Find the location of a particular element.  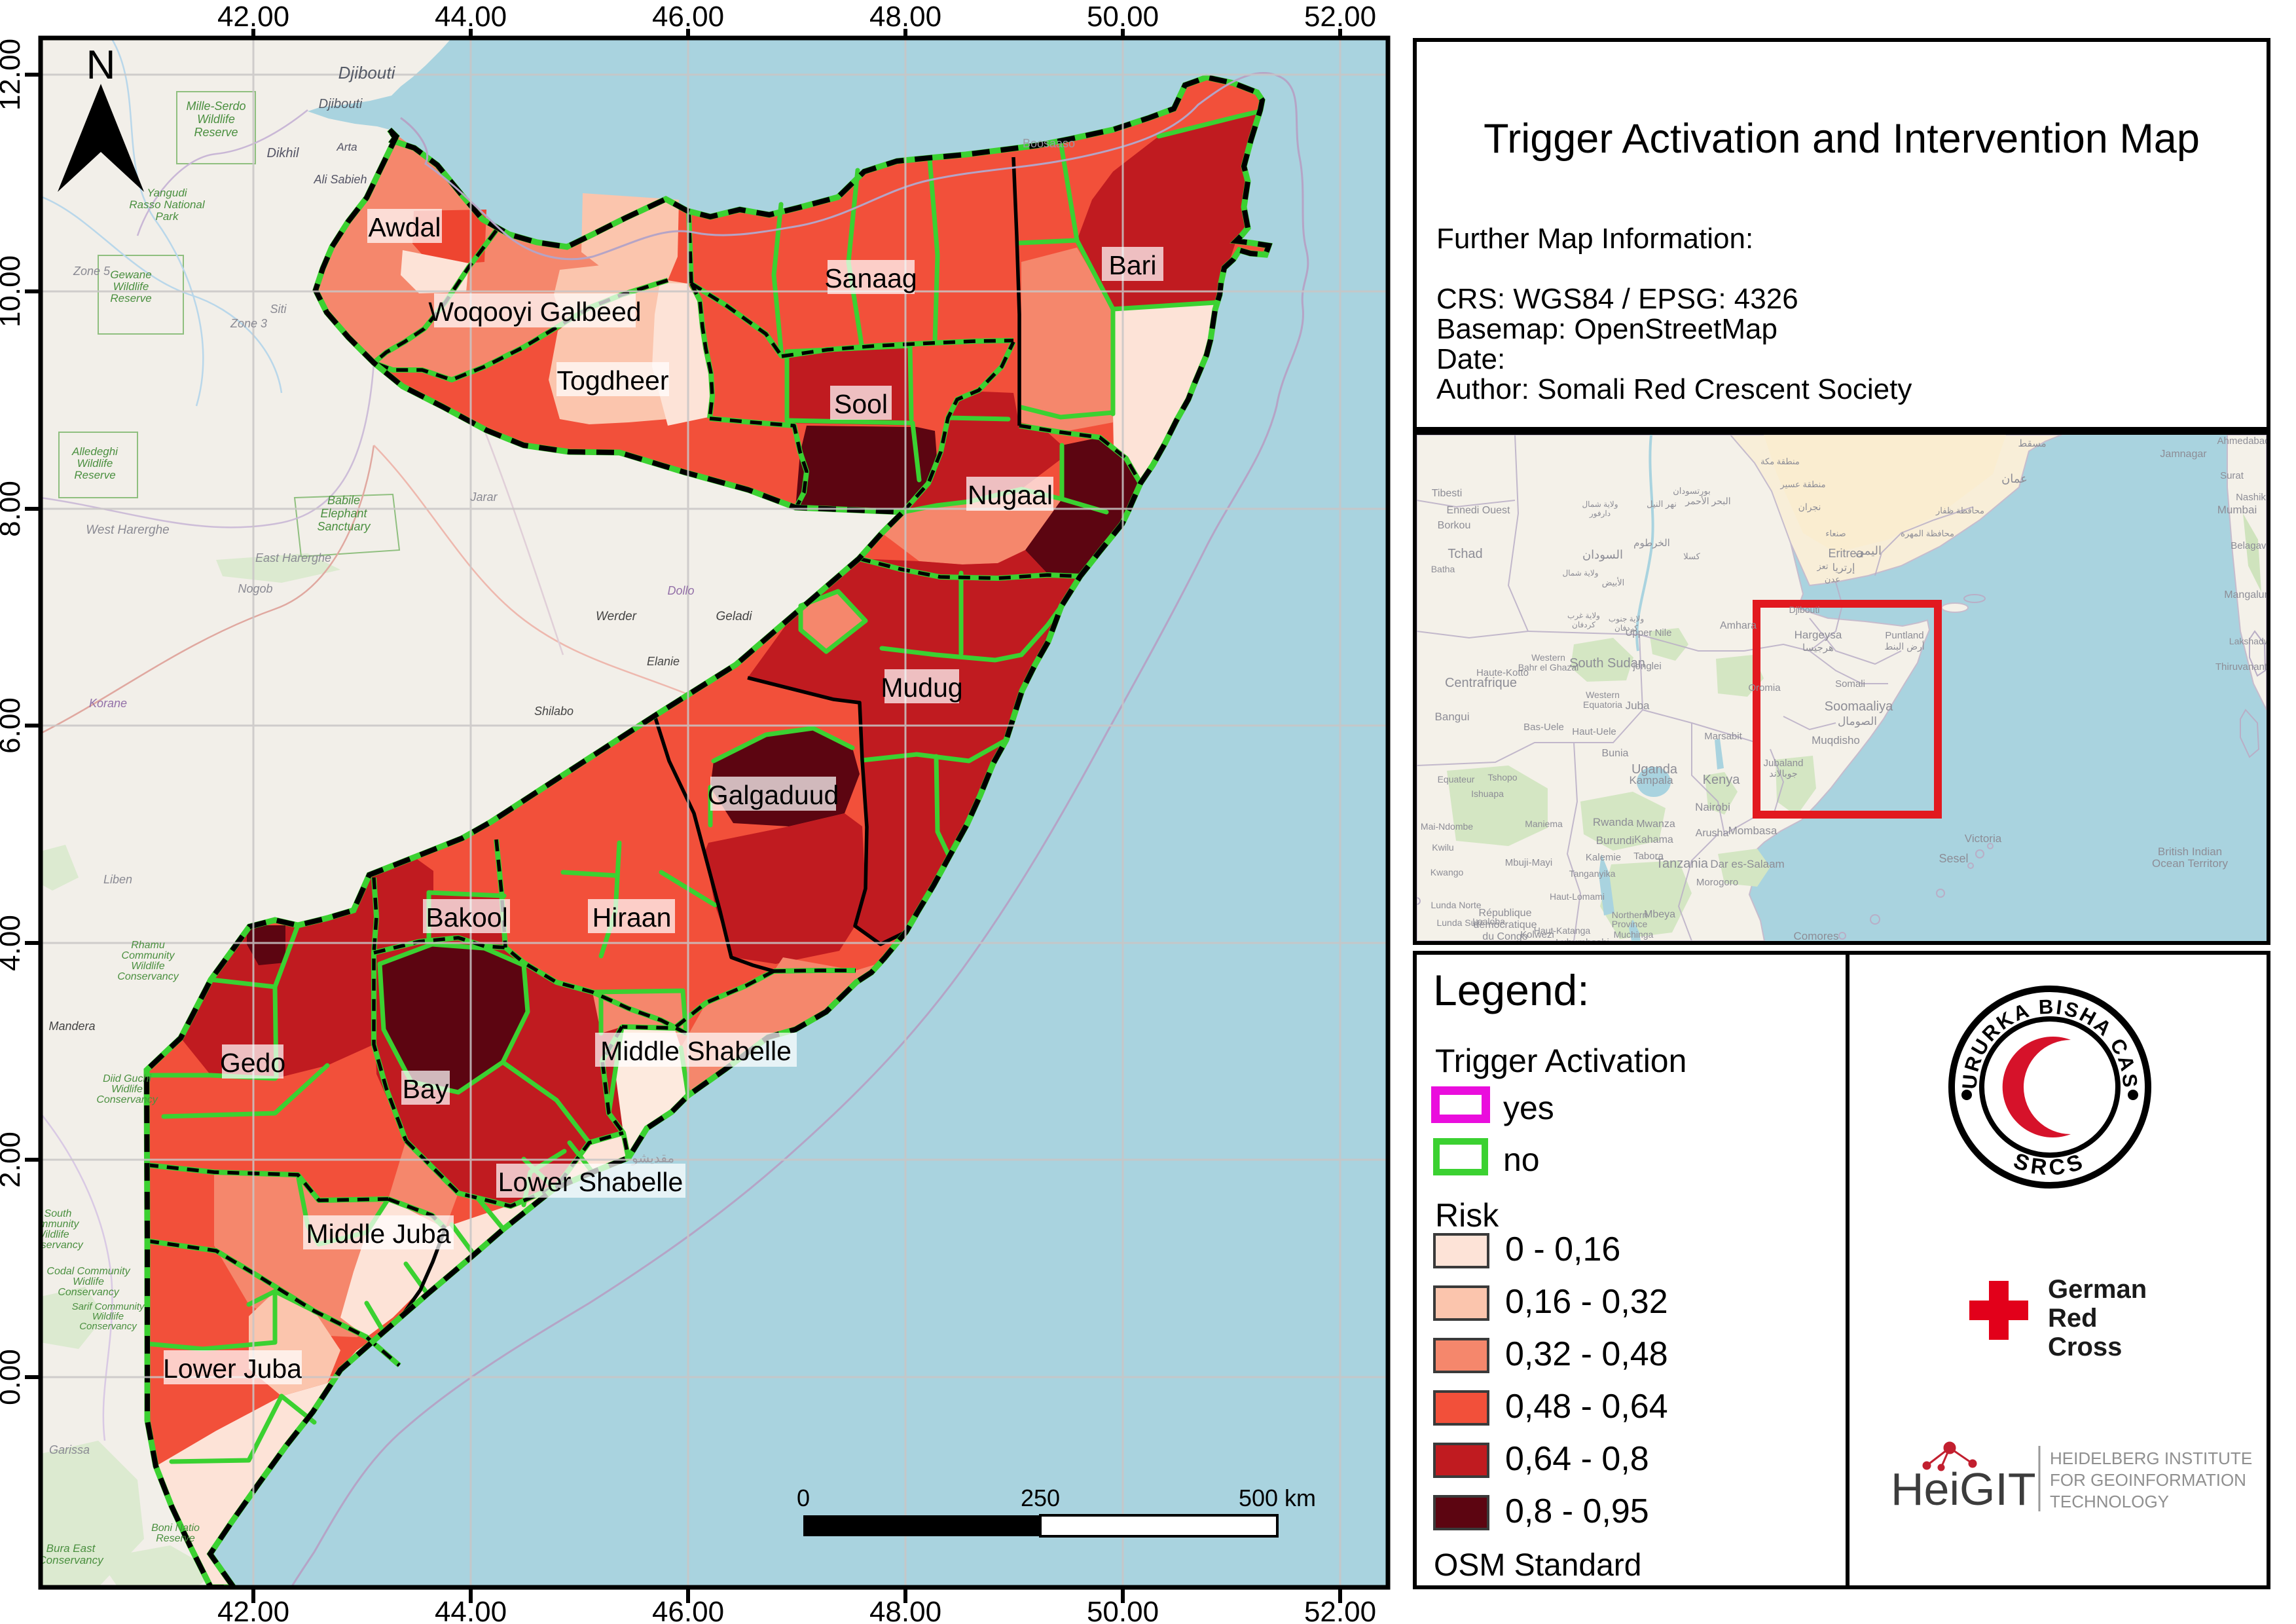

svg-text: Mbuji-Mayi is located at coordinates (1529, 862).